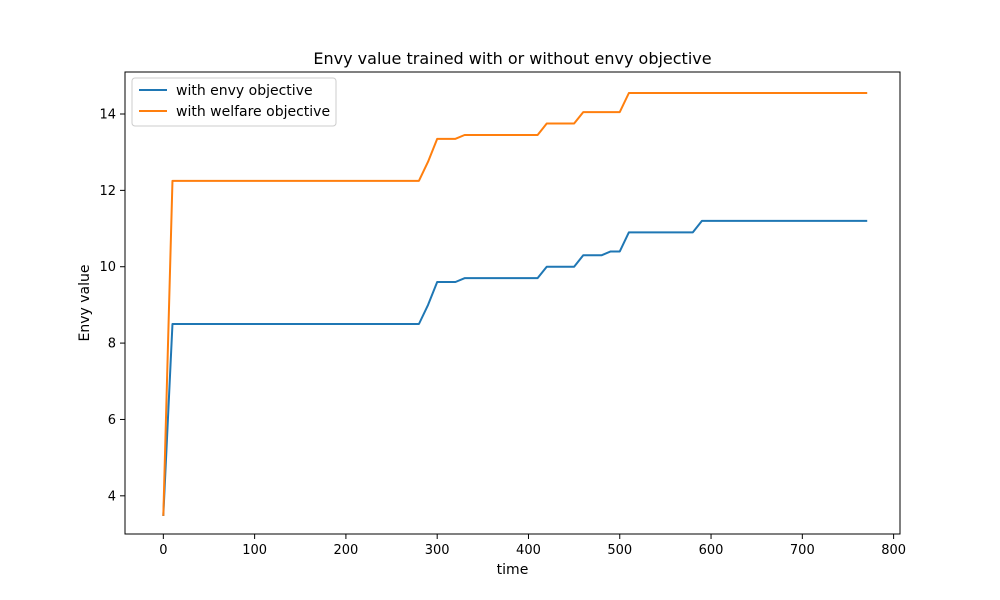 This screenshot has width=1000, height=600. What do you see at coordinates (254, 550) in the screenshot?
I see `x-tick-label: 100` at bounding box center [254, 550].